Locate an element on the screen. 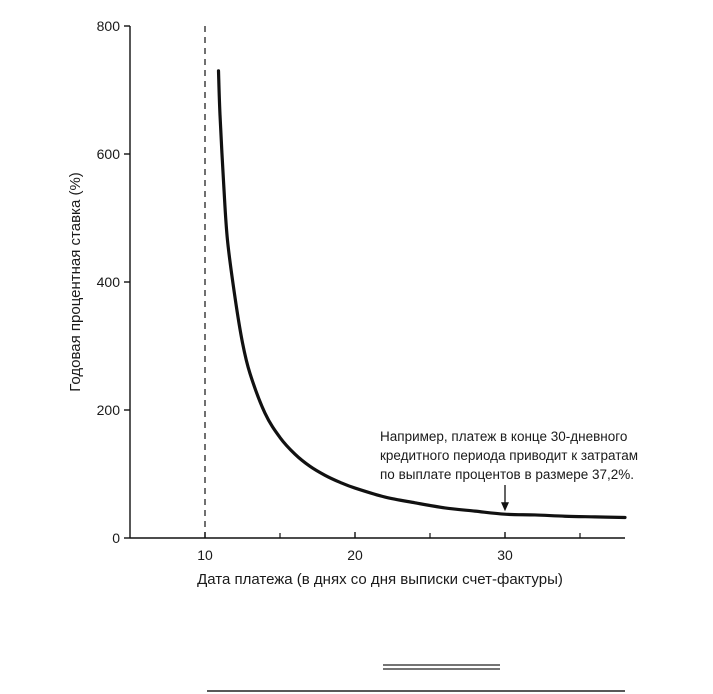 This screenshot has height=694, width=713. annotation-arrow-head is located at coordinates (505, 507).